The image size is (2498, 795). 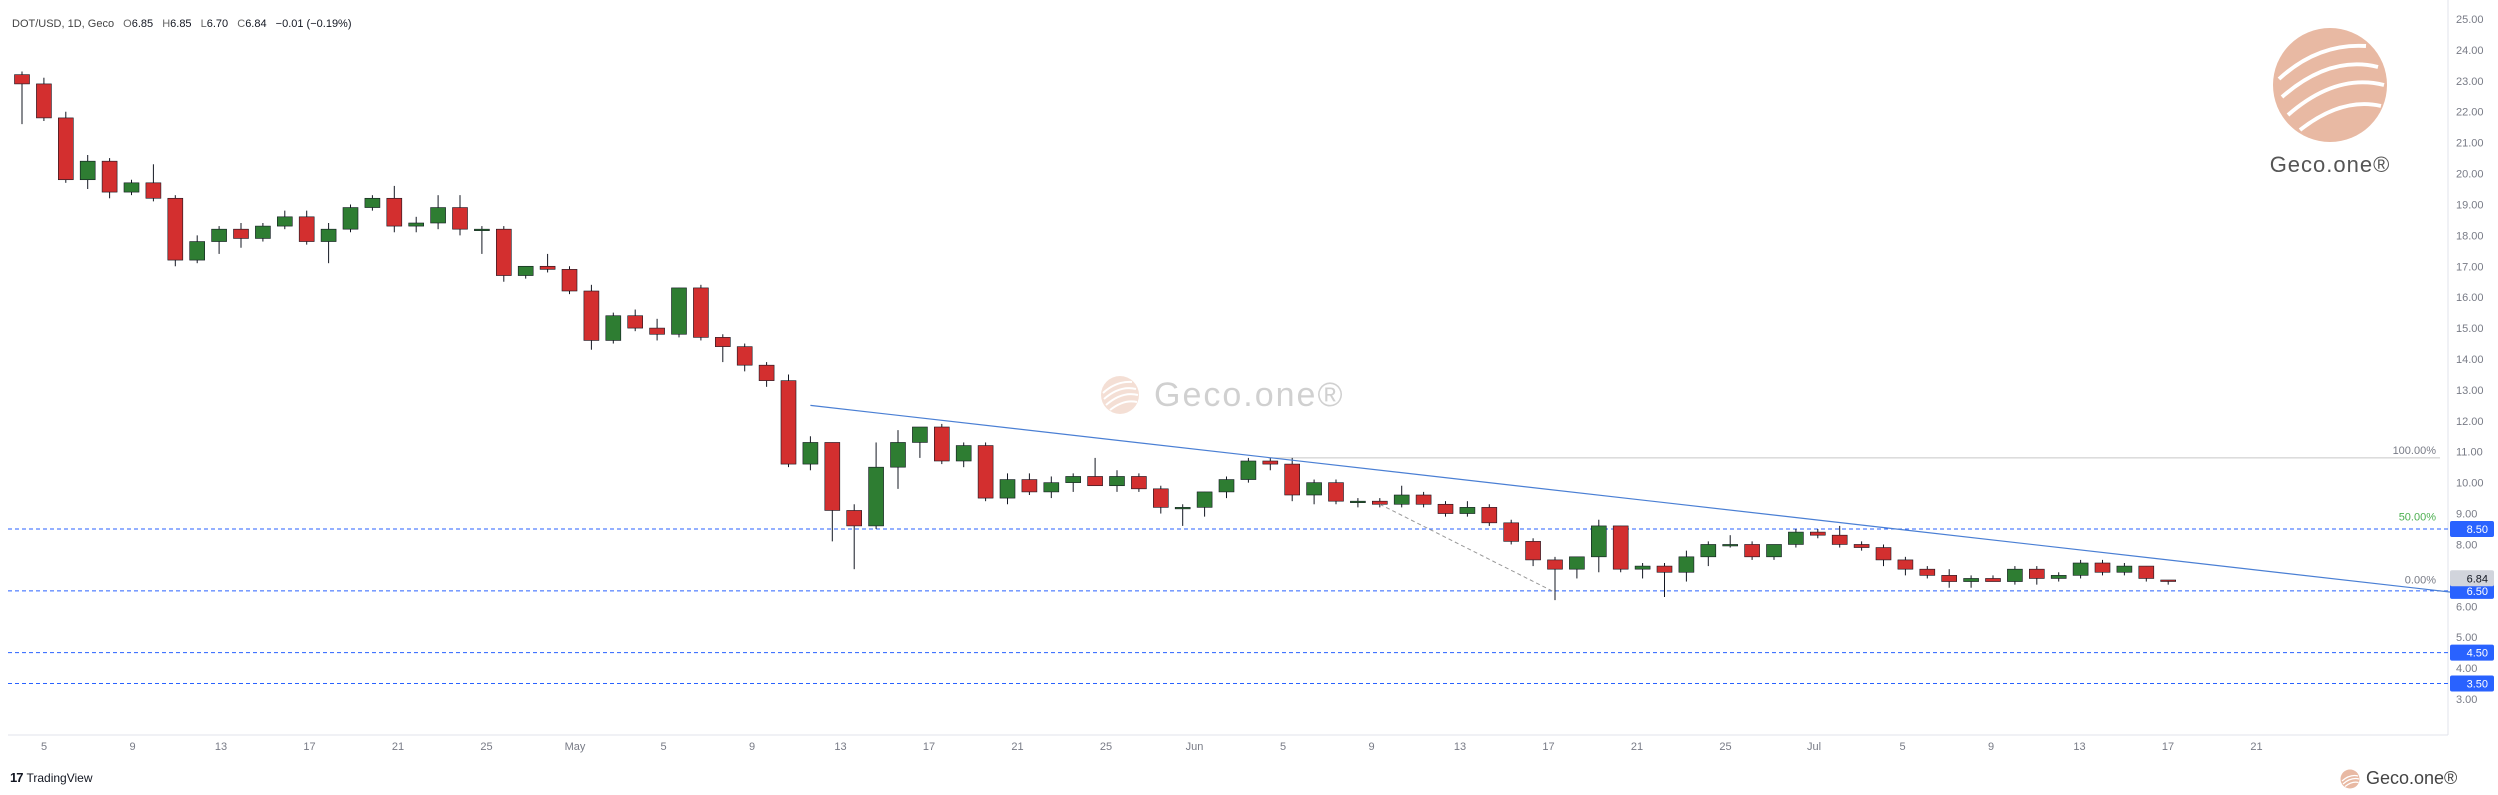 I want to click on corner-brand-text: Geco.one®, so click(x=2330, y=164).